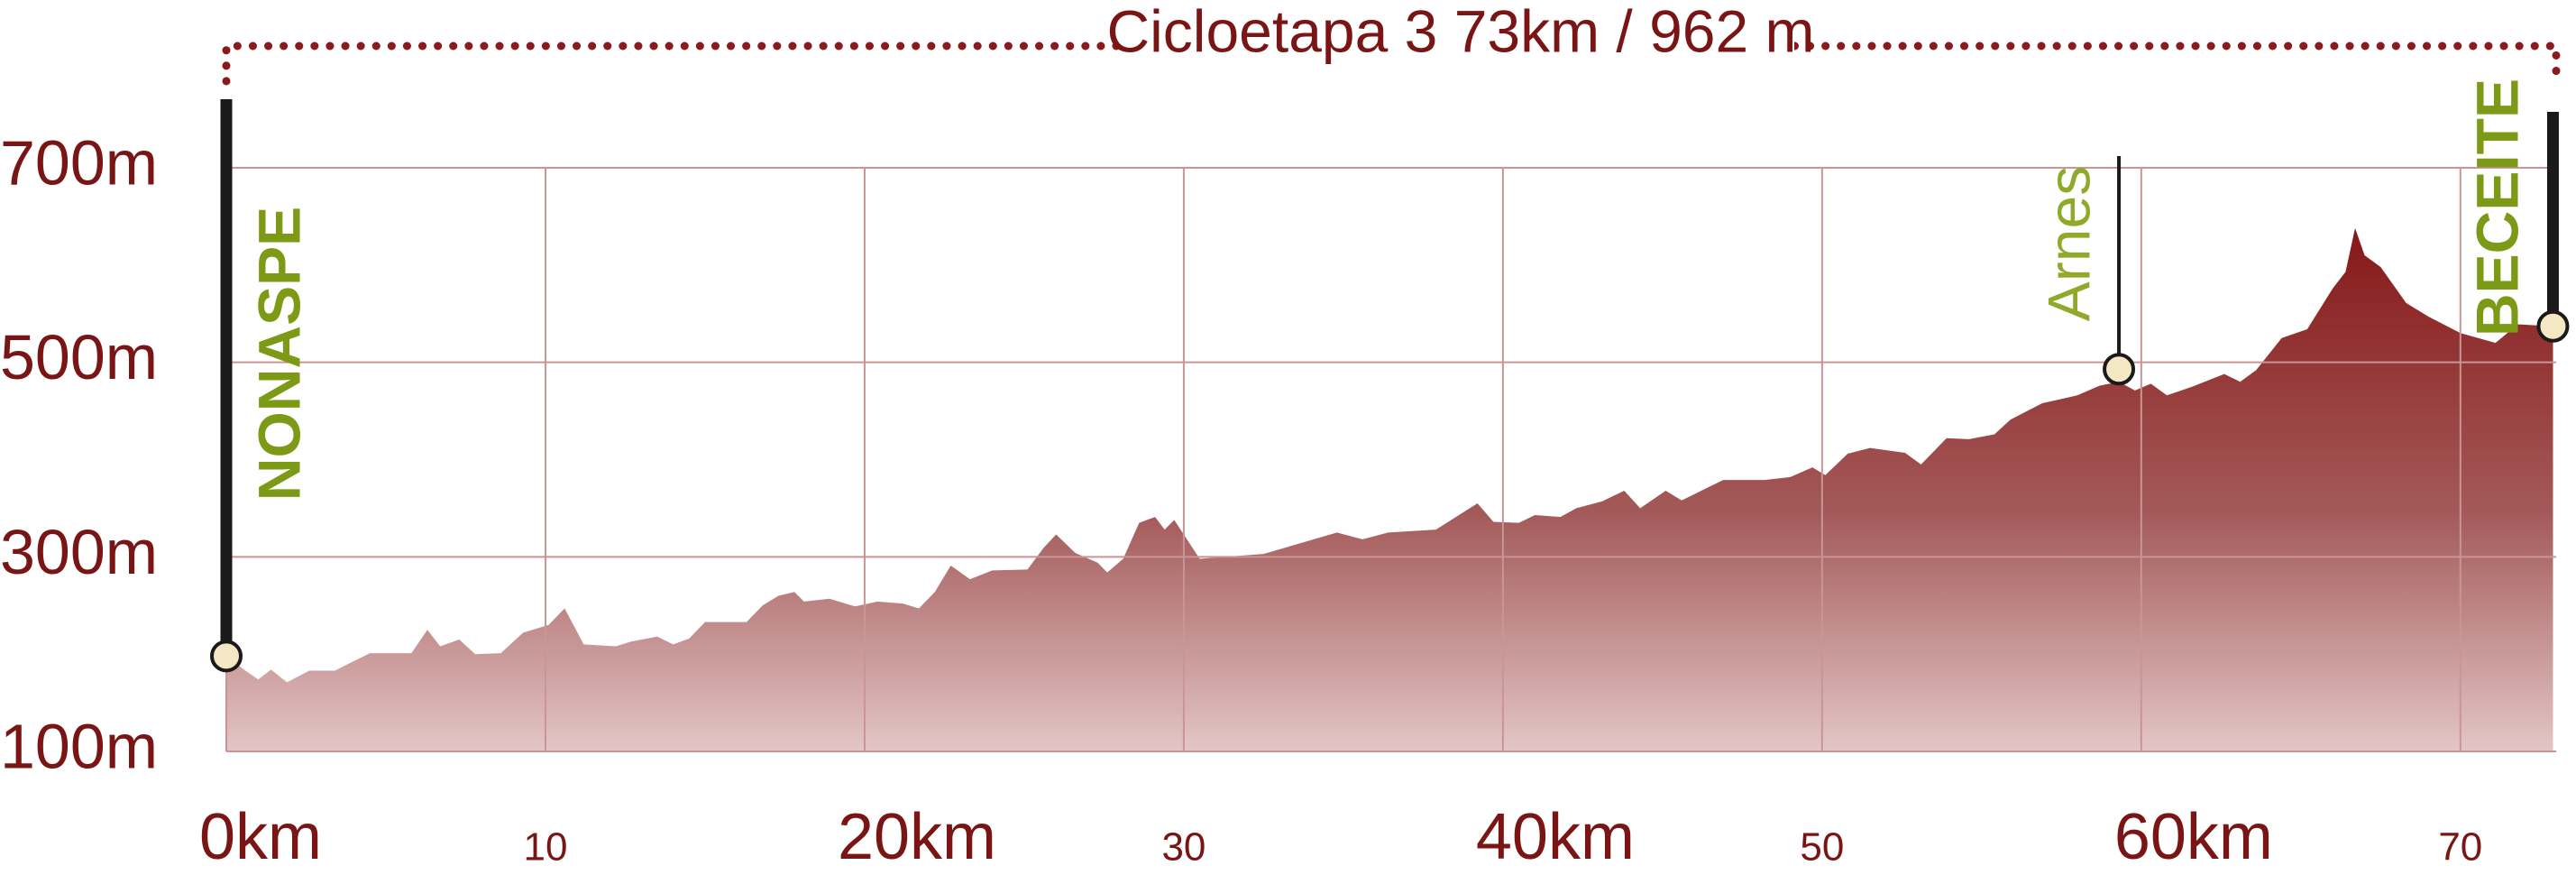 The height and width of the screenshot is (884, 2576). Describe the element at coordinates (917, 837) in the screenshot. I see `x-tick-label: 20km` at that location.